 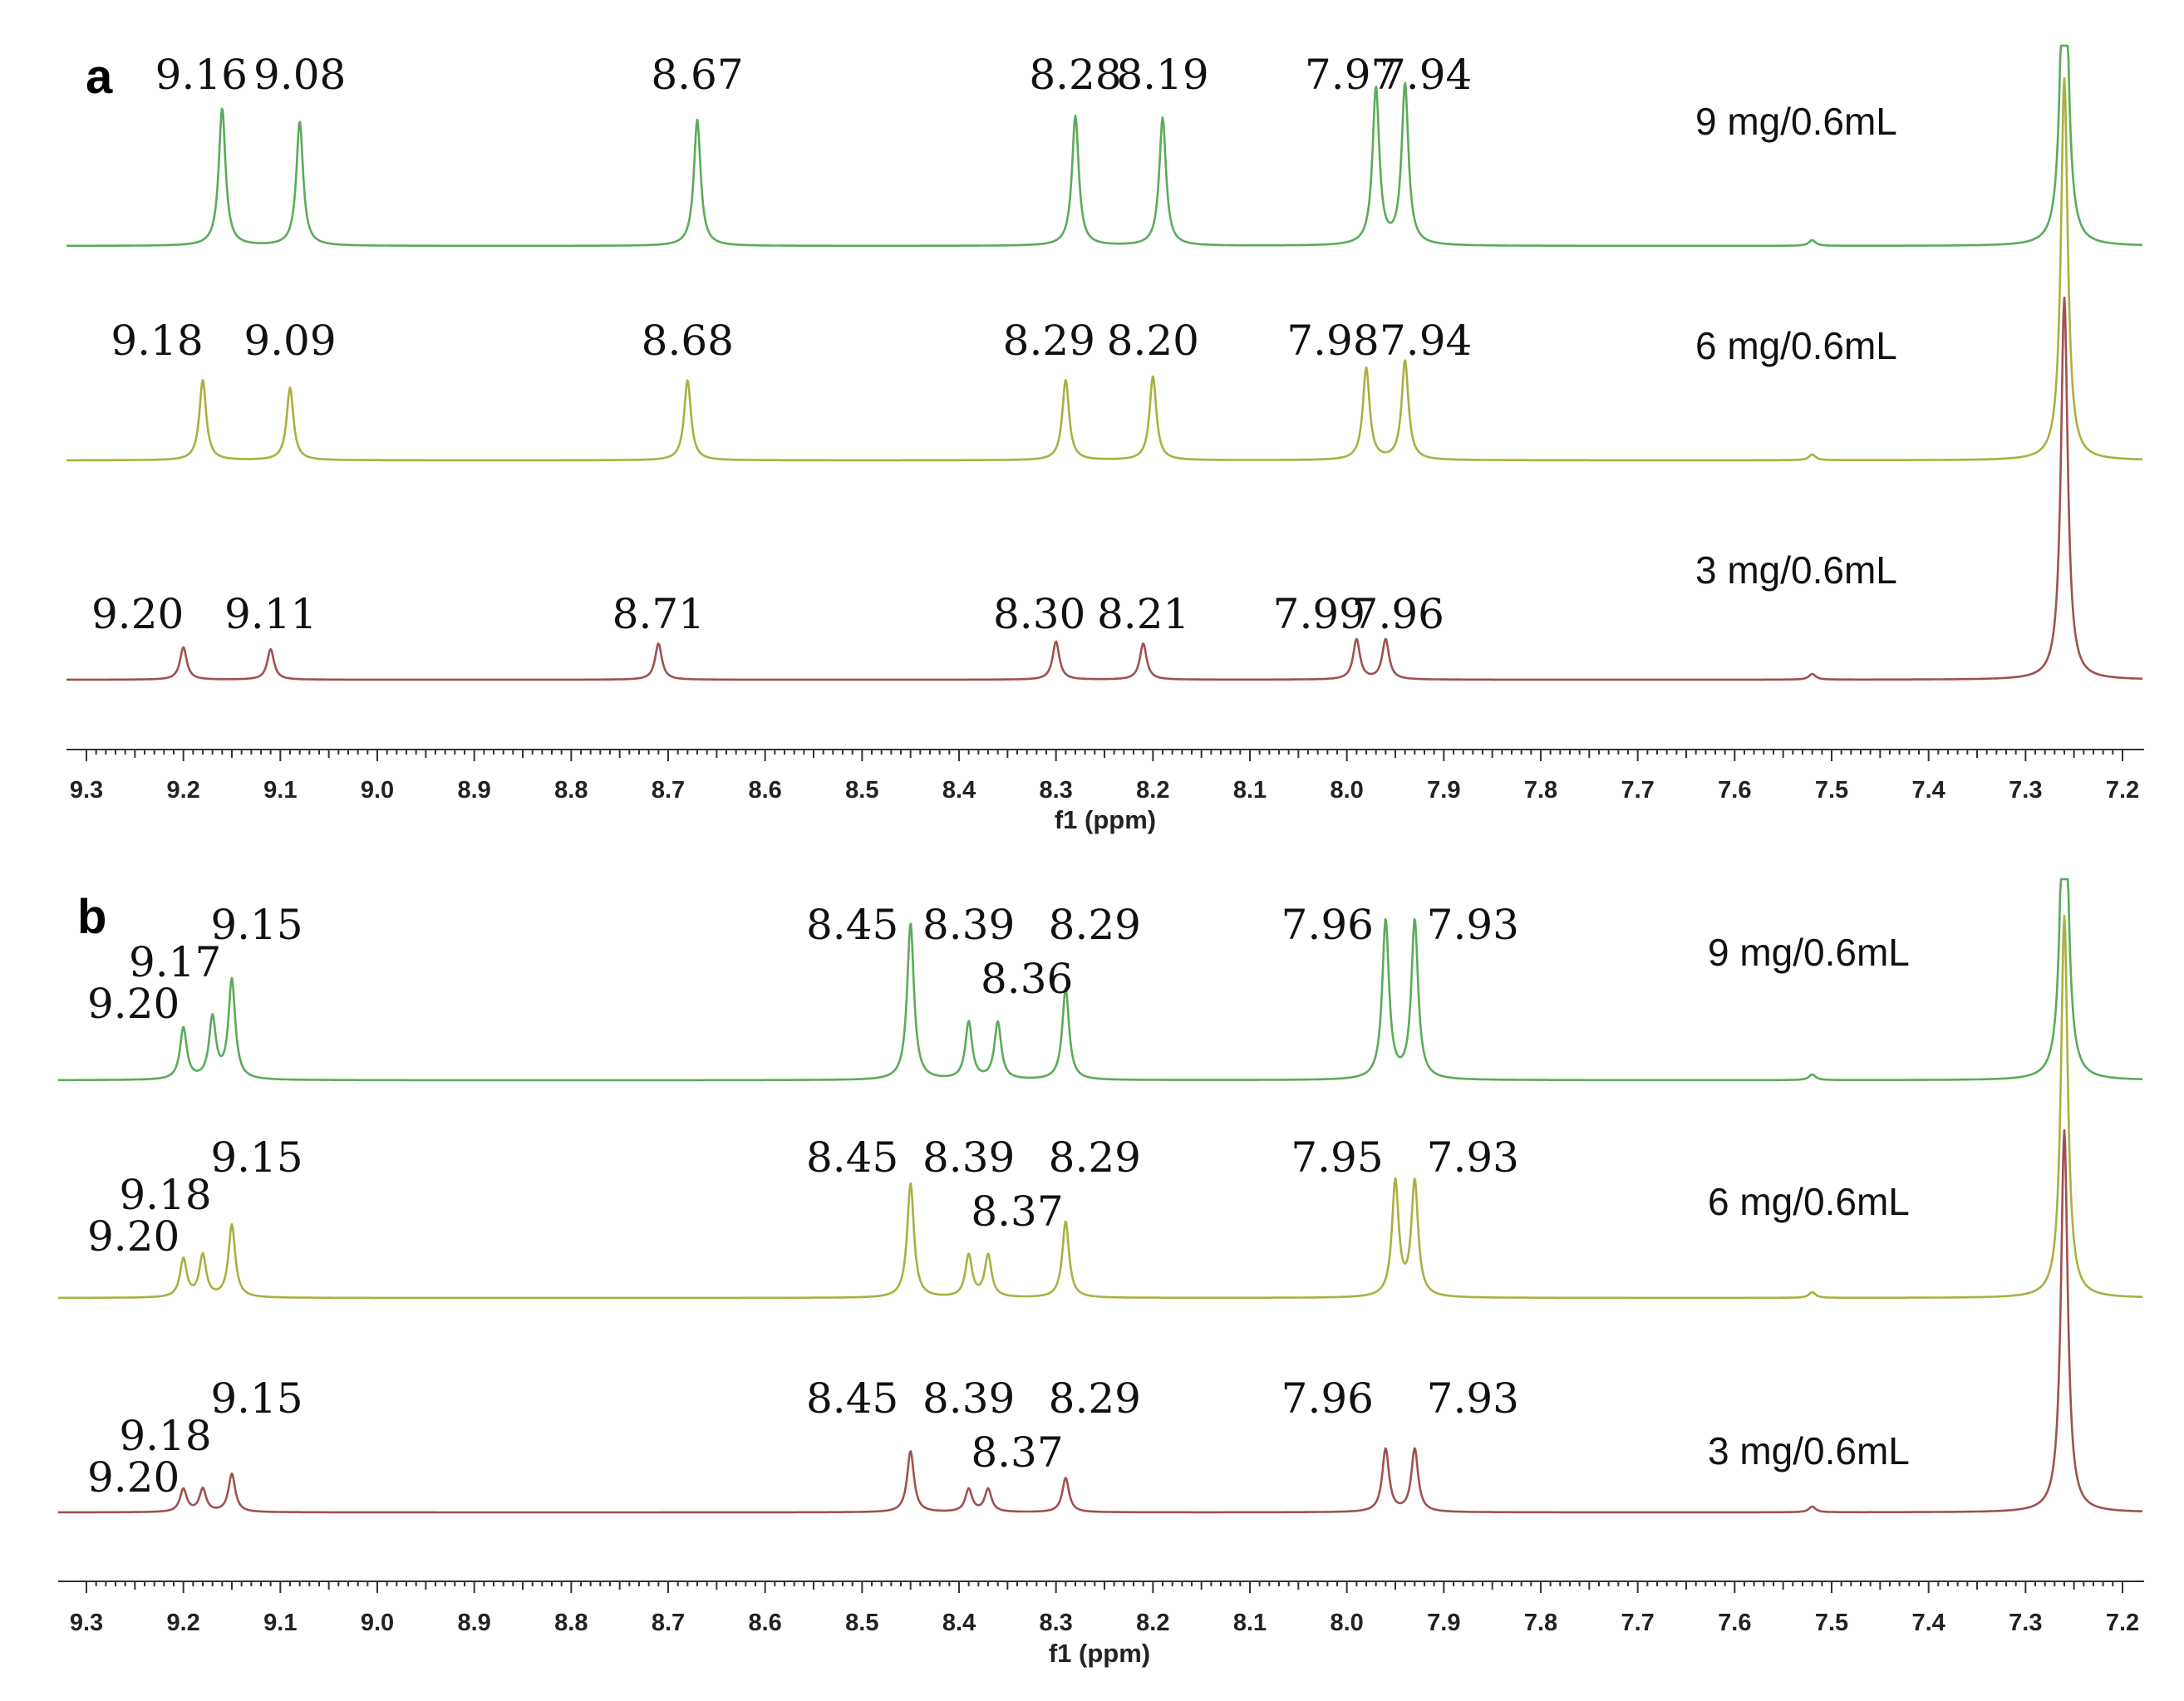 What do you see at coordinates (1319, 614) in the screenshot?
I see `peak-label: 7.99` at bounding box center [1319, 614].